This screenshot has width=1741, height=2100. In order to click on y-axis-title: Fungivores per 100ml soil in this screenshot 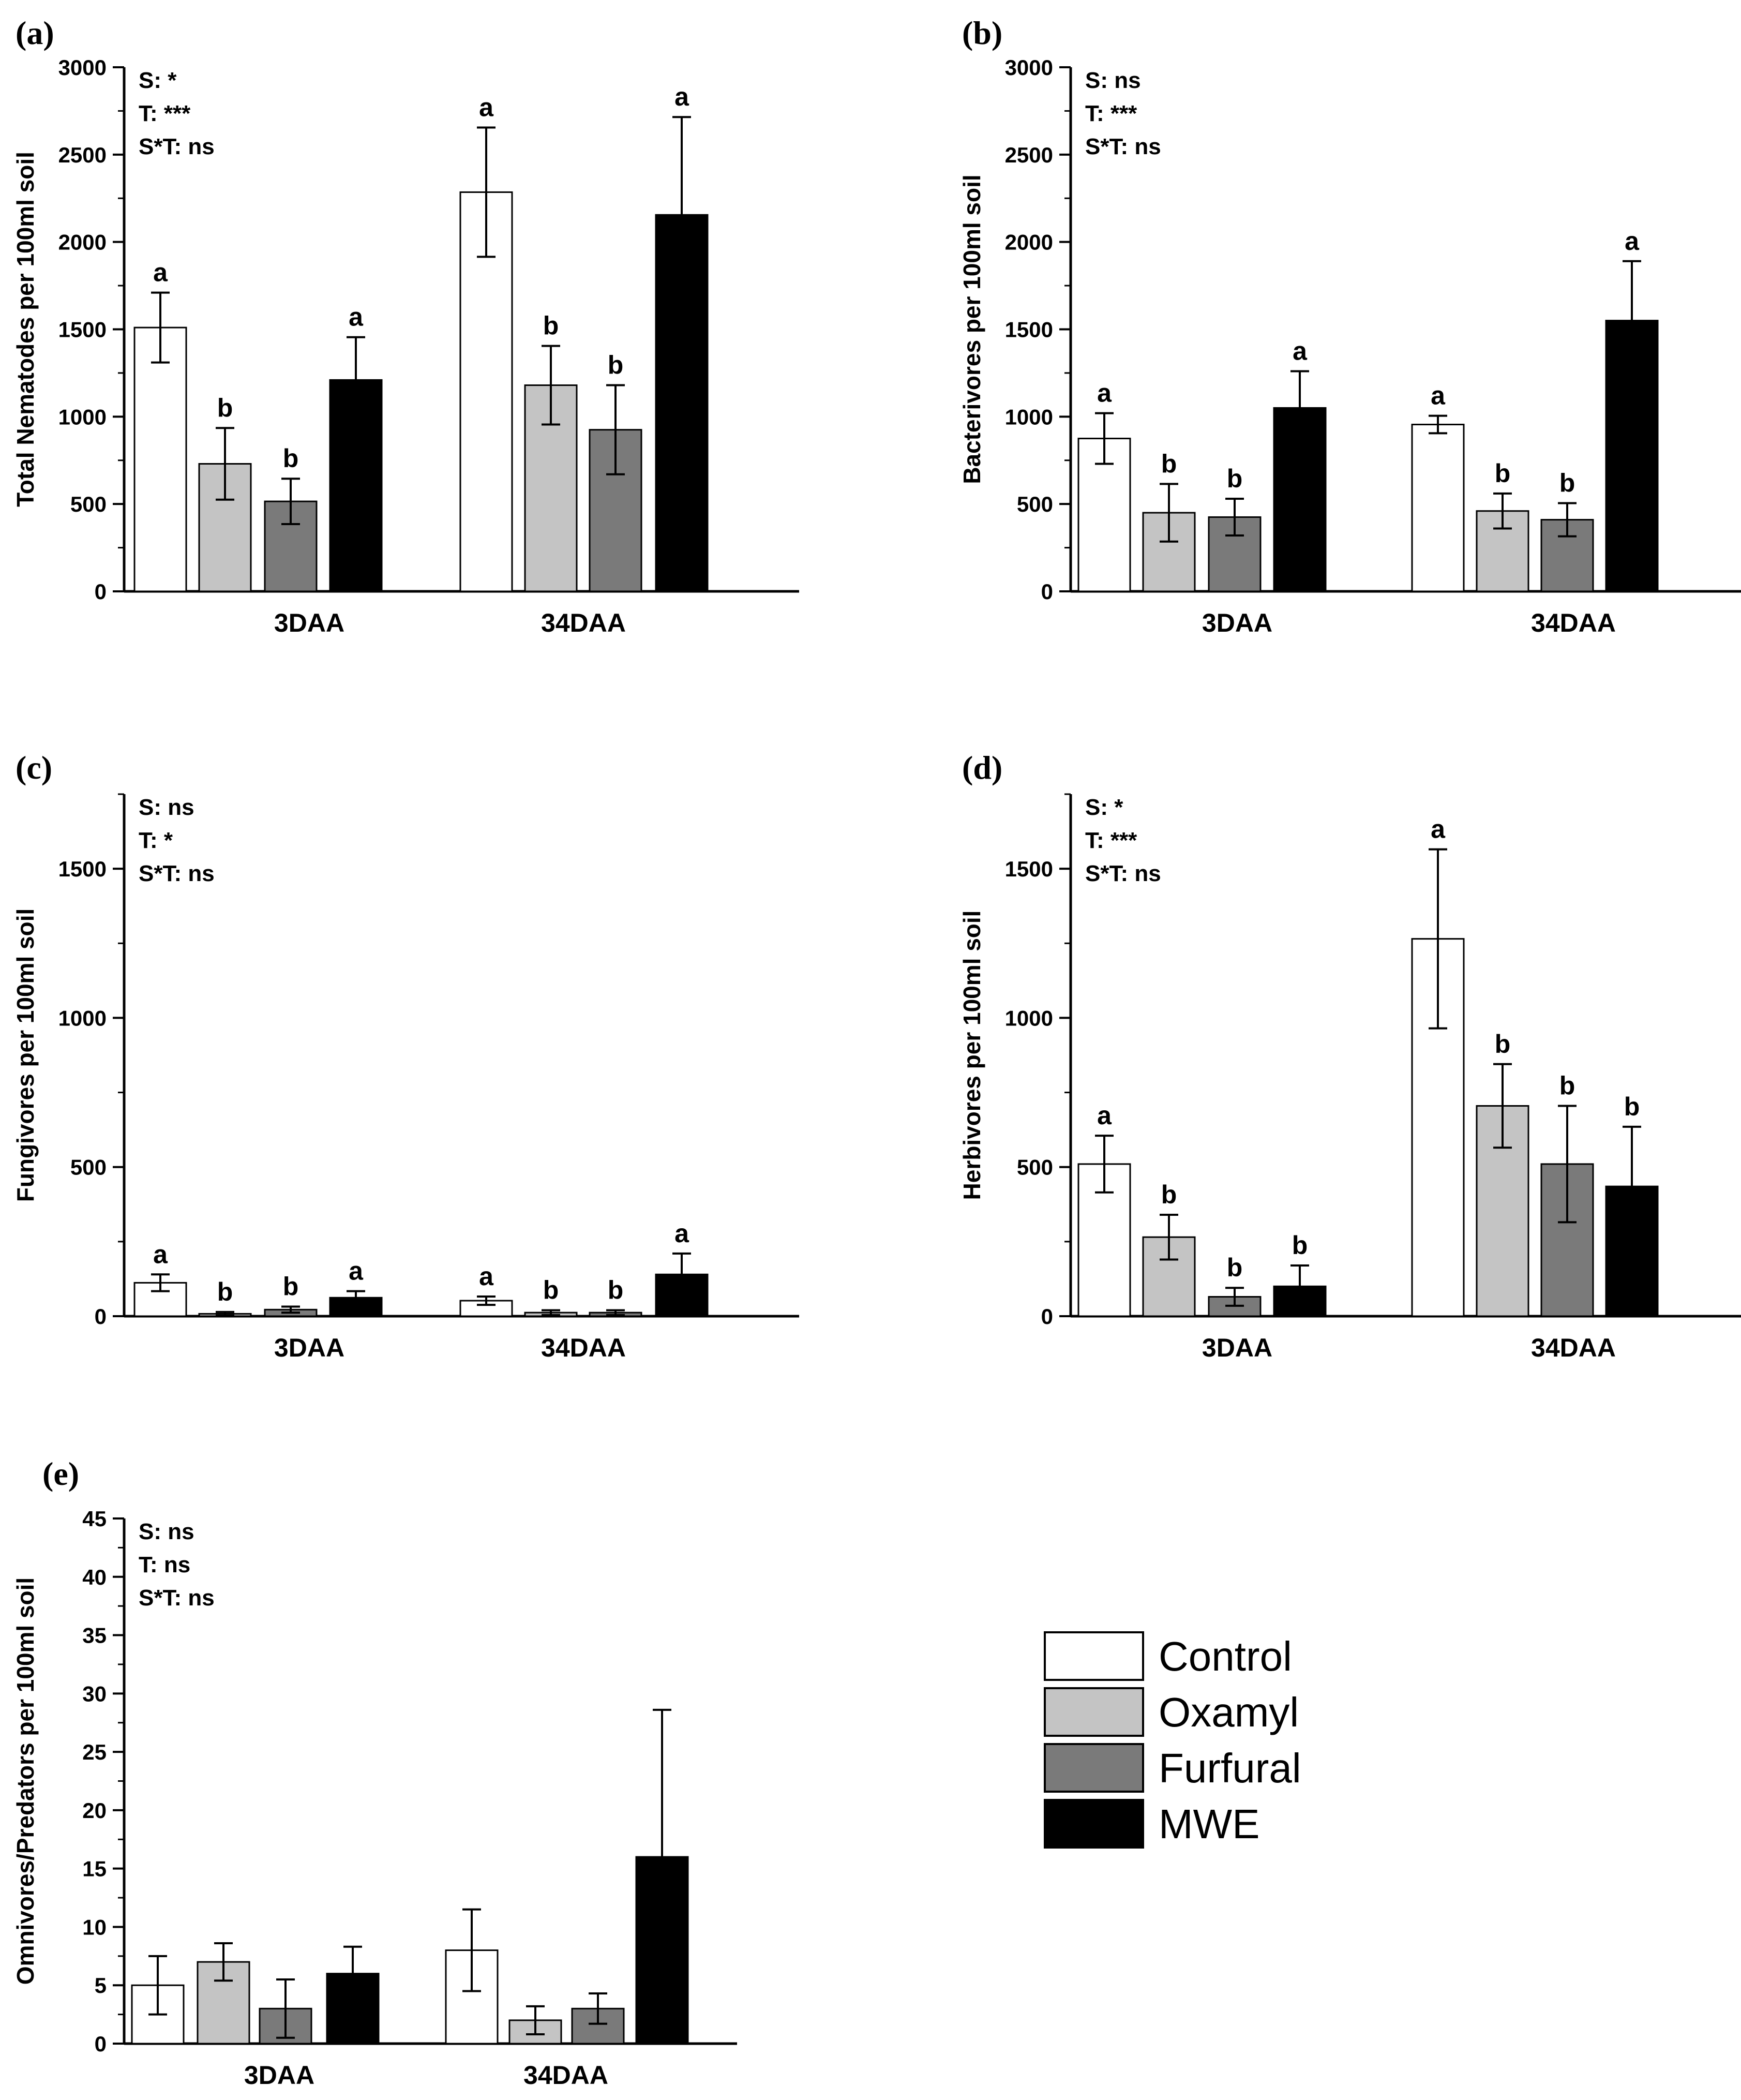, I will do `click(26, 1055)`.